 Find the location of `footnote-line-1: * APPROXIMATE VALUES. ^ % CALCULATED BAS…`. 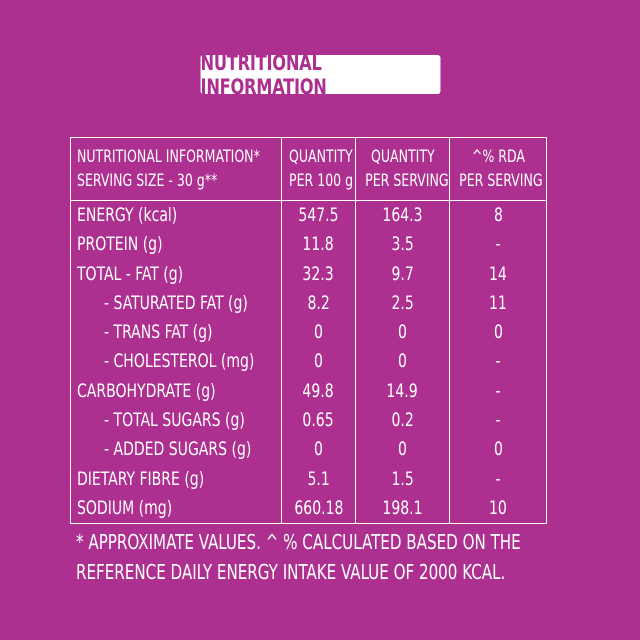

footnote-line-1: * APPROXIMATE VALUES. ^ % CALCULATED BAS… is located at coordinates (298, 542).